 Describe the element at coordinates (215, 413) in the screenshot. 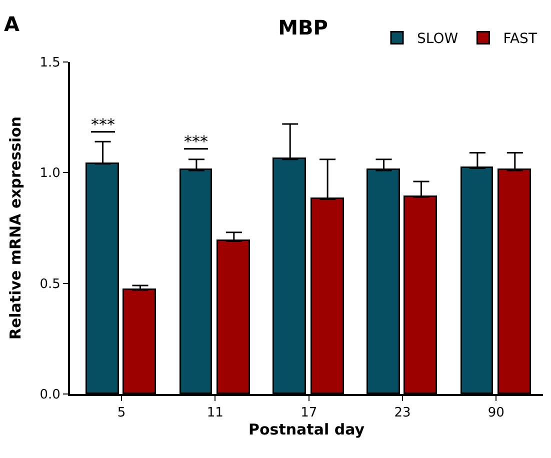

I see `x-tick-label: 11` at that location.